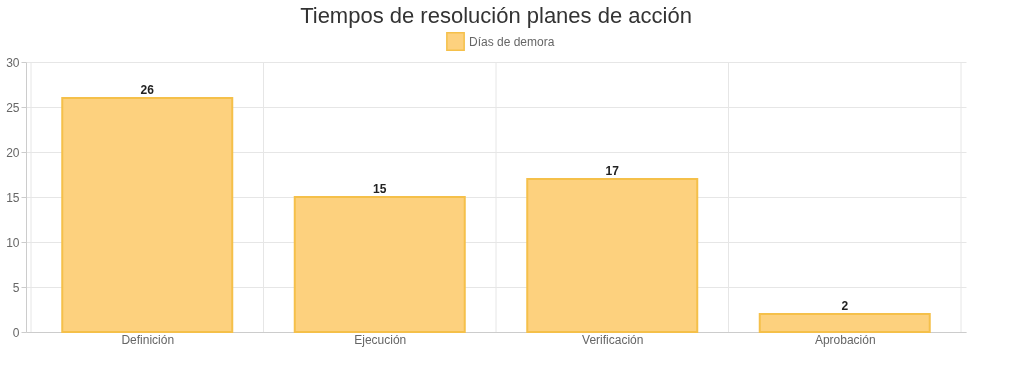 Image resolution: width=1024 pixels, height=376 pixels. Describe the element at coordinates (496, 15) in the screenshot. I see `chart-title: Tiempos de resolución planes de acción` at that location.